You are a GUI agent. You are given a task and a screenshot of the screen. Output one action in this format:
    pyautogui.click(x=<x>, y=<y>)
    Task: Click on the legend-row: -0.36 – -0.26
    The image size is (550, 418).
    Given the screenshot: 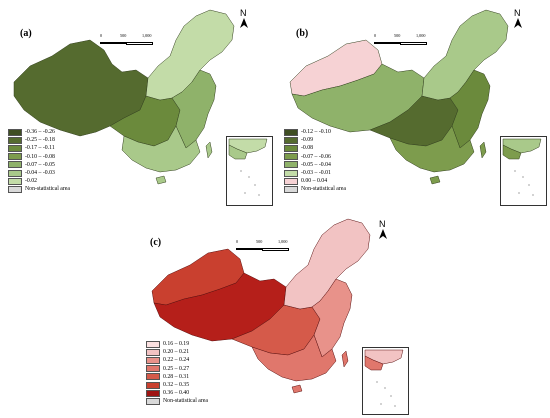 What is the action you would take?
    pyautogui.click(x=39, y=132)
    